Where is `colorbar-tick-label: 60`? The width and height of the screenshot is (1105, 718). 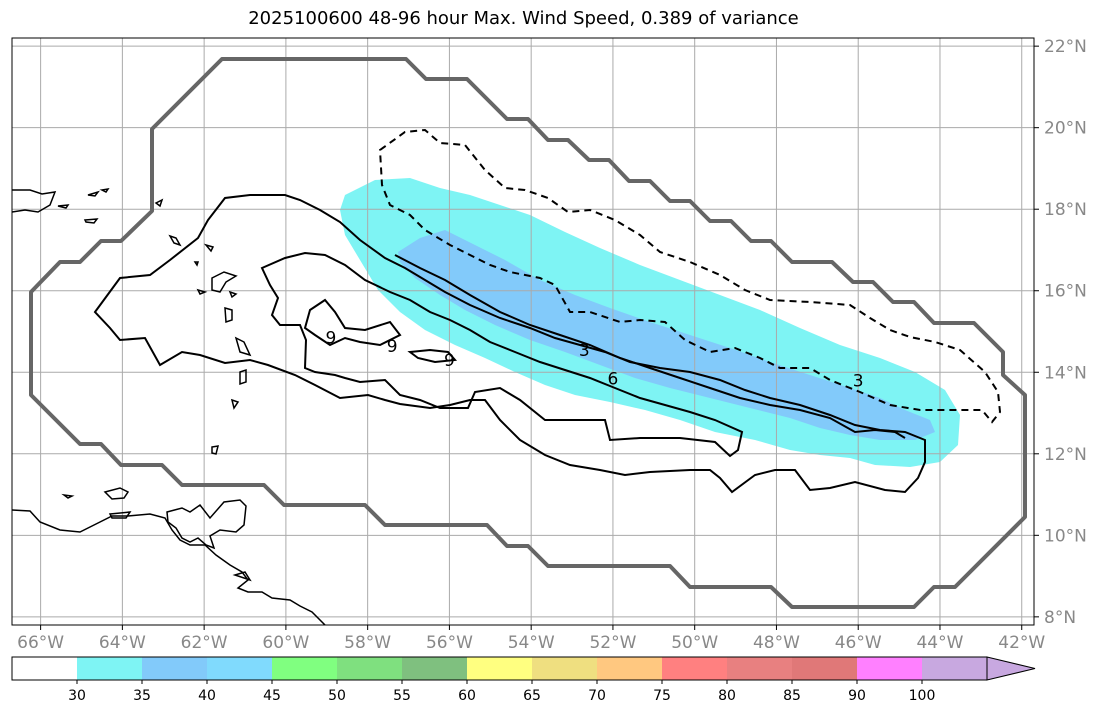 colorbar-tick-label: 60 is located at coordinates (467, 696).